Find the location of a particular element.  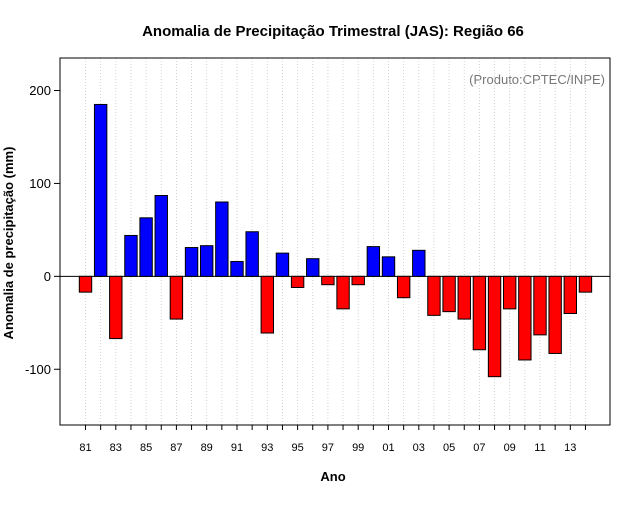

x-tick-label: 93 is located at coordinates (267, 448).